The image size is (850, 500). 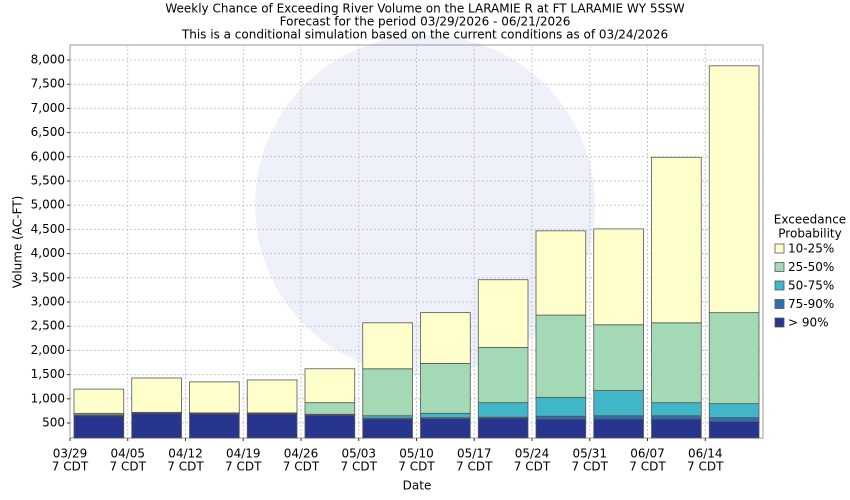 I want to click on y-tick-label: 4,000, so click(x=48, y=253).